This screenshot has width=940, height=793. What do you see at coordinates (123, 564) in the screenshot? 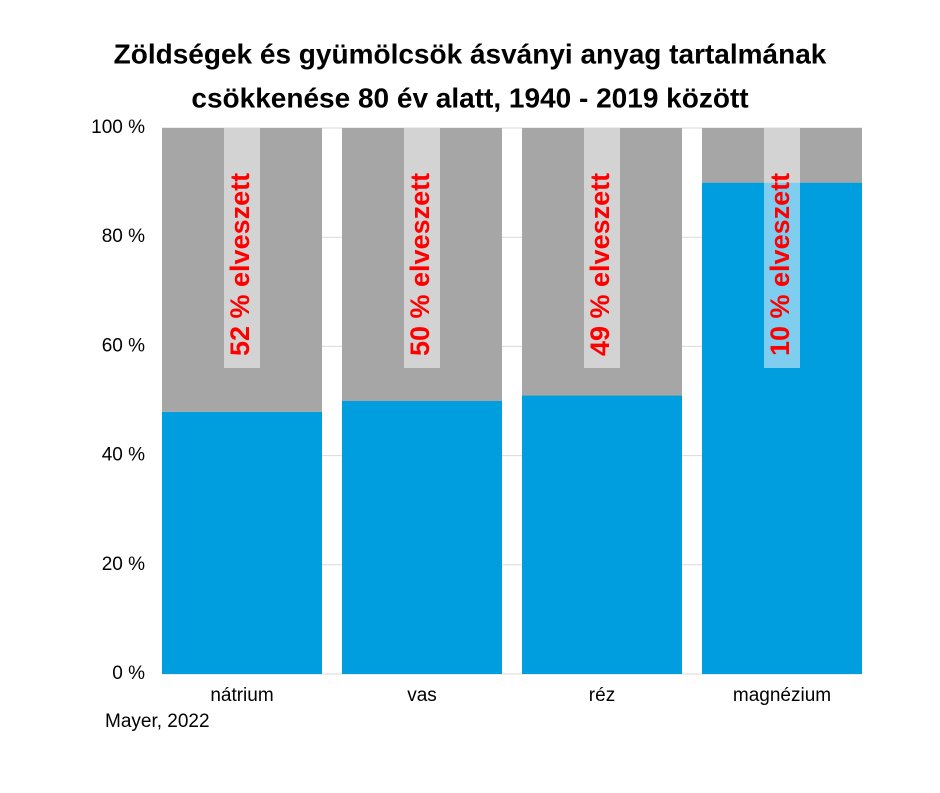
I see `y-tick-label: 20 %` at bounding box center [123, 564].